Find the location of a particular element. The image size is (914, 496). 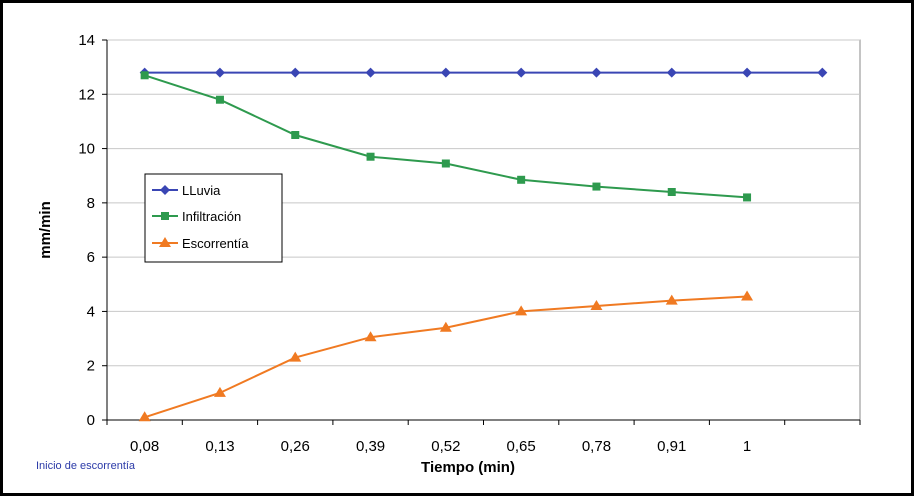

legend-label-1: Infiltración is located at coordinates (211, 216).